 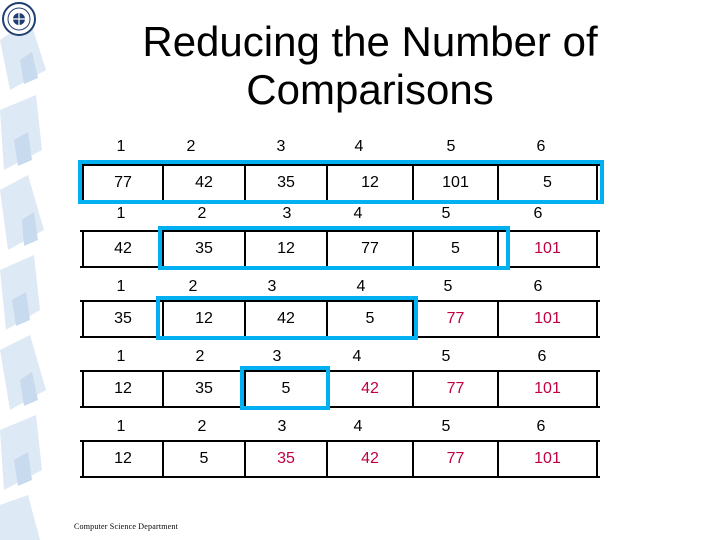 What do you see at coordinates (370, 89) in the screenshot?
I see `title-line-2: Comparisons` at bounding box center [370, 89].